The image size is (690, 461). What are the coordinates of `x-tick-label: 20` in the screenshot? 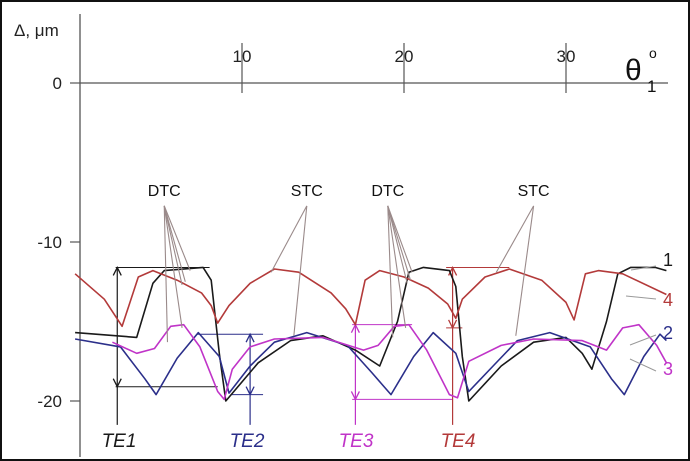 It's located at (404, 56).